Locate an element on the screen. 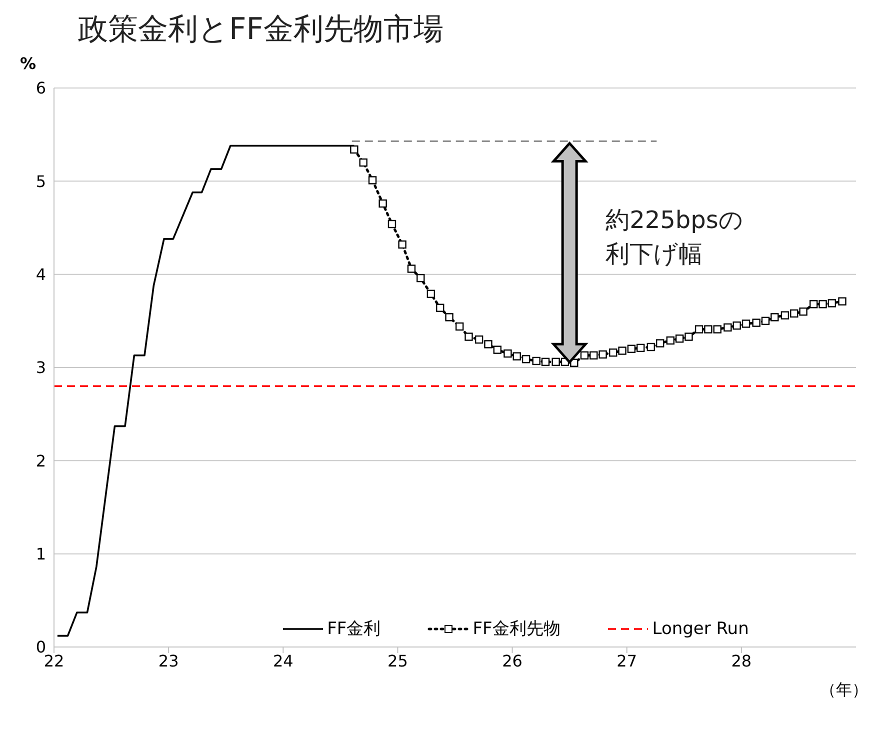  x-tick-label: 26 is located at coordinates (512, 660).